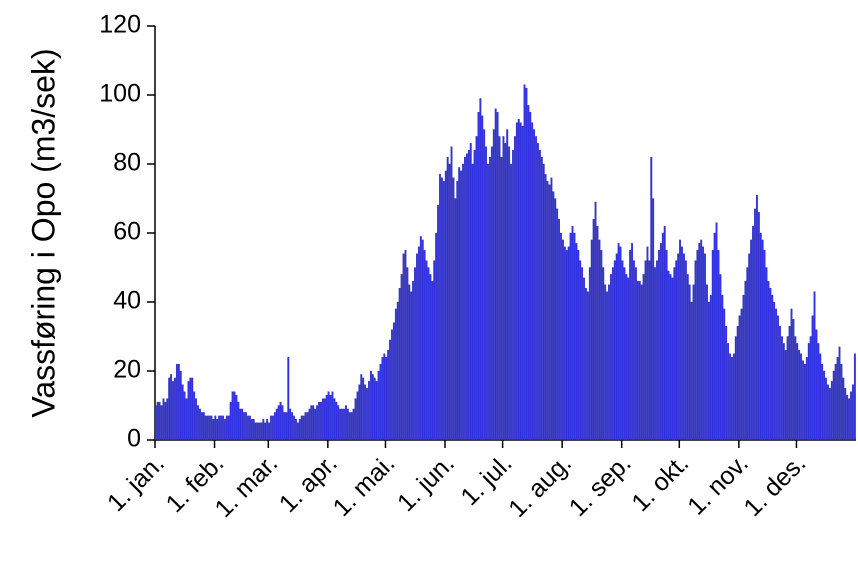 The width and height of the screenshot is (858, 572). What do you see at coordinates (134, 439) in the screenshot?
I see `y-tick-label: 0` at bounding box center [134, 439].